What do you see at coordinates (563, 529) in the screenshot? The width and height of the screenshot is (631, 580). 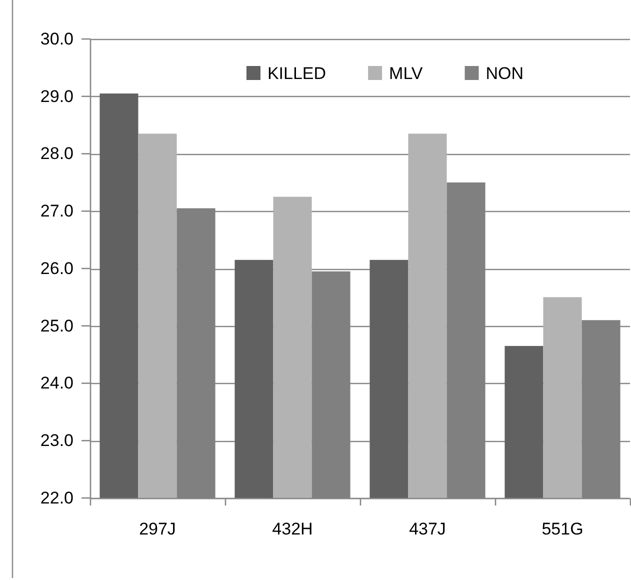 I see `x-tick-label: 551G` at bounding box center [563, 529].